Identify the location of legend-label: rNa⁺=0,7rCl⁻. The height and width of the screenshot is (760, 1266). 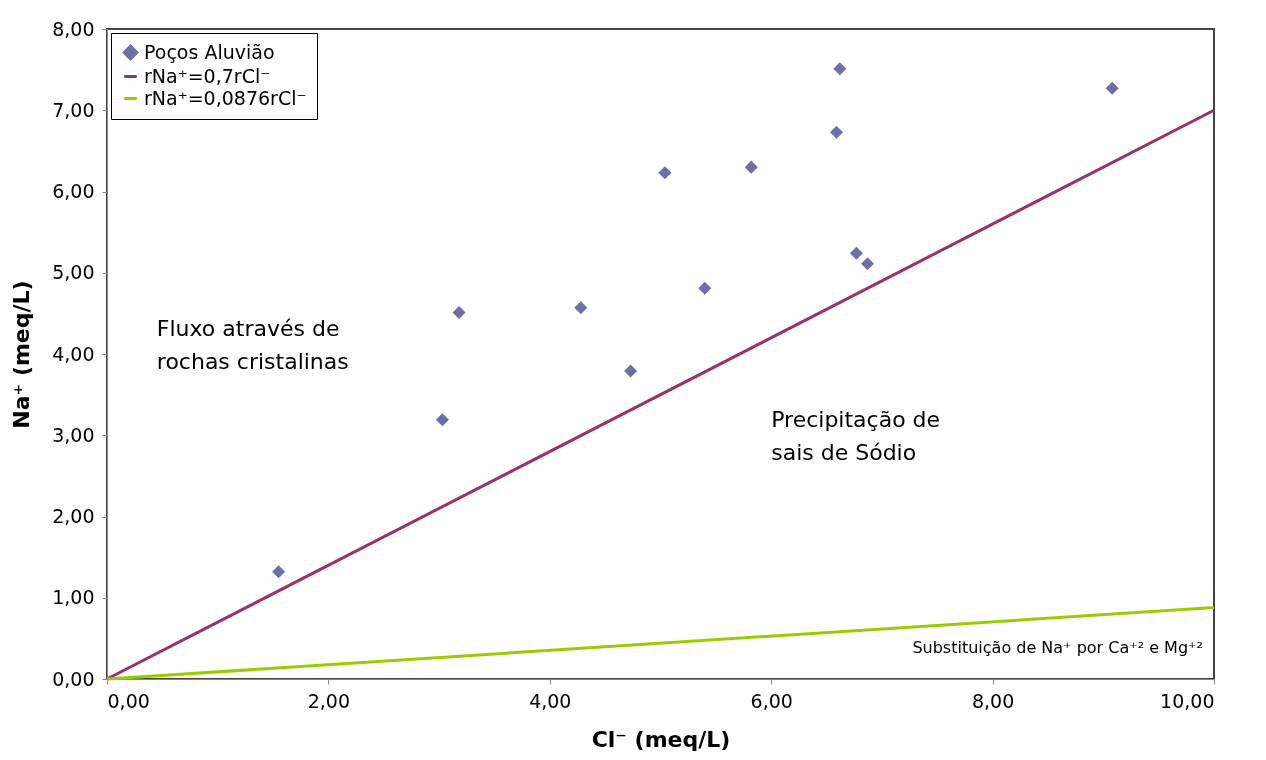
(207, 75).